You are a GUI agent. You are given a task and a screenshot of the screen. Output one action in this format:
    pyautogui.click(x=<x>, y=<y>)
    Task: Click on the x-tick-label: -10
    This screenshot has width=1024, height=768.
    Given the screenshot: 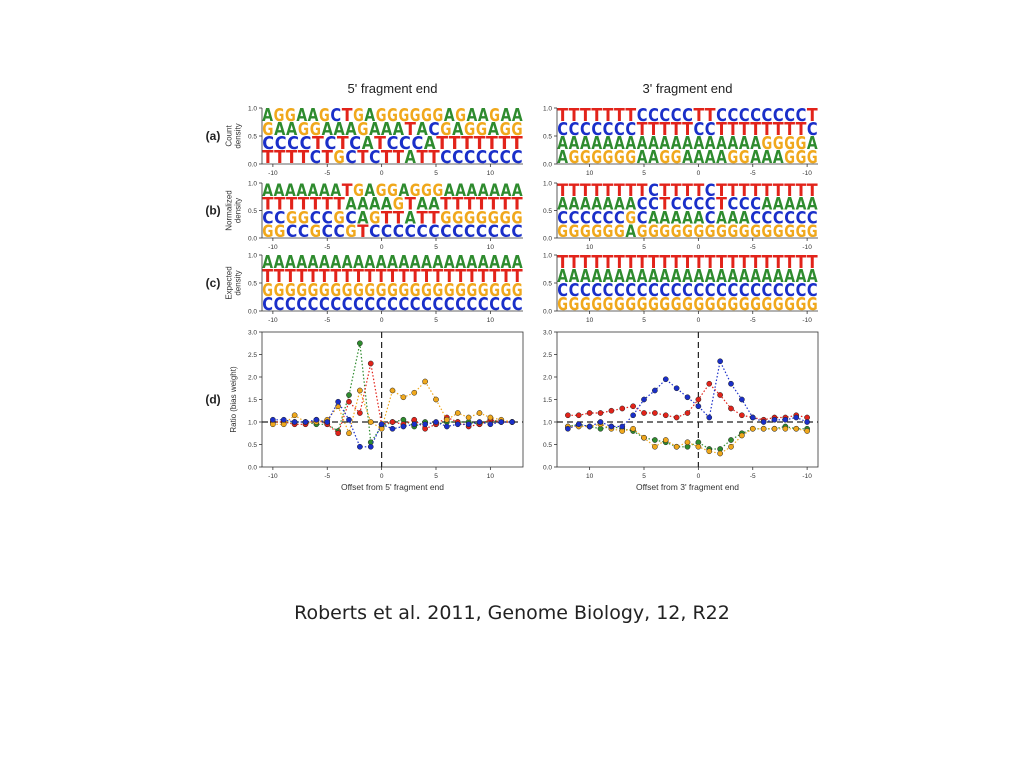 What is the action you would take?
    pyautogui.click(x=273, y=476)
    